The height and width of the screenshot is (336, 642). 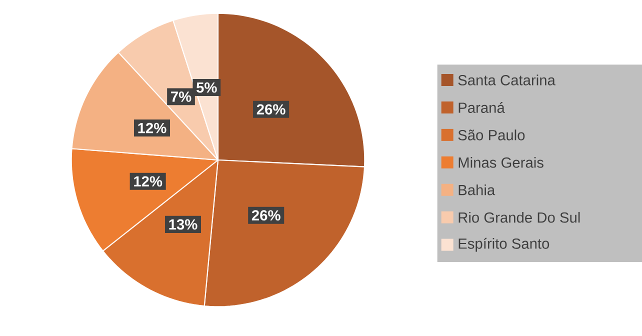 What do you see at coordinates (491, 135) in the screenshot?
I see `legend-label: São Paulo` at bounding box center [491, 135].